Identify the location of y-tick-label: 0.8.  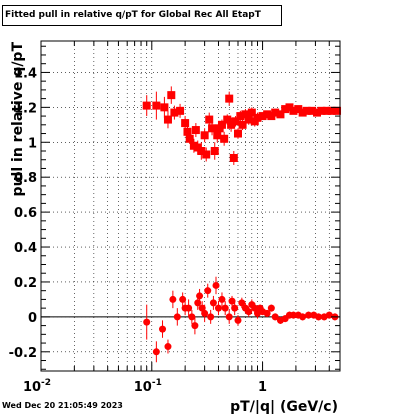
(25, 178).